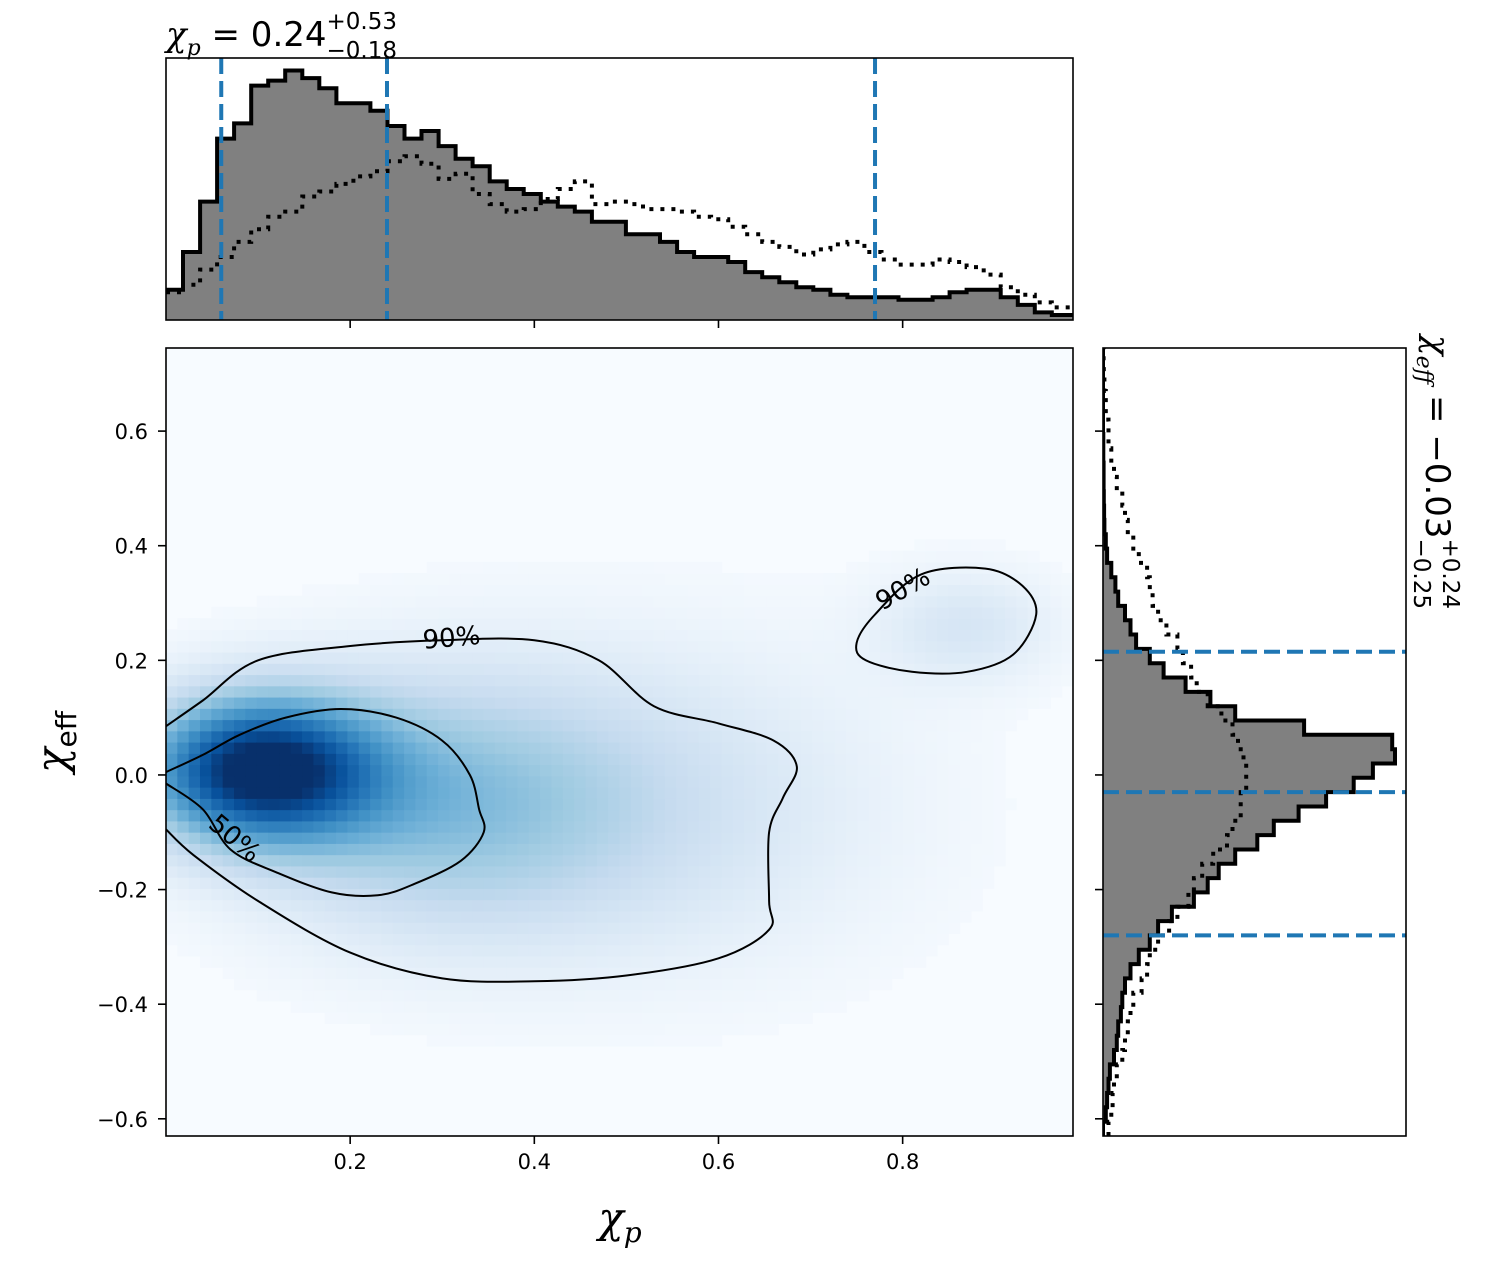  I want to click on x-tick-label: 0.8, so click(902, 1162).